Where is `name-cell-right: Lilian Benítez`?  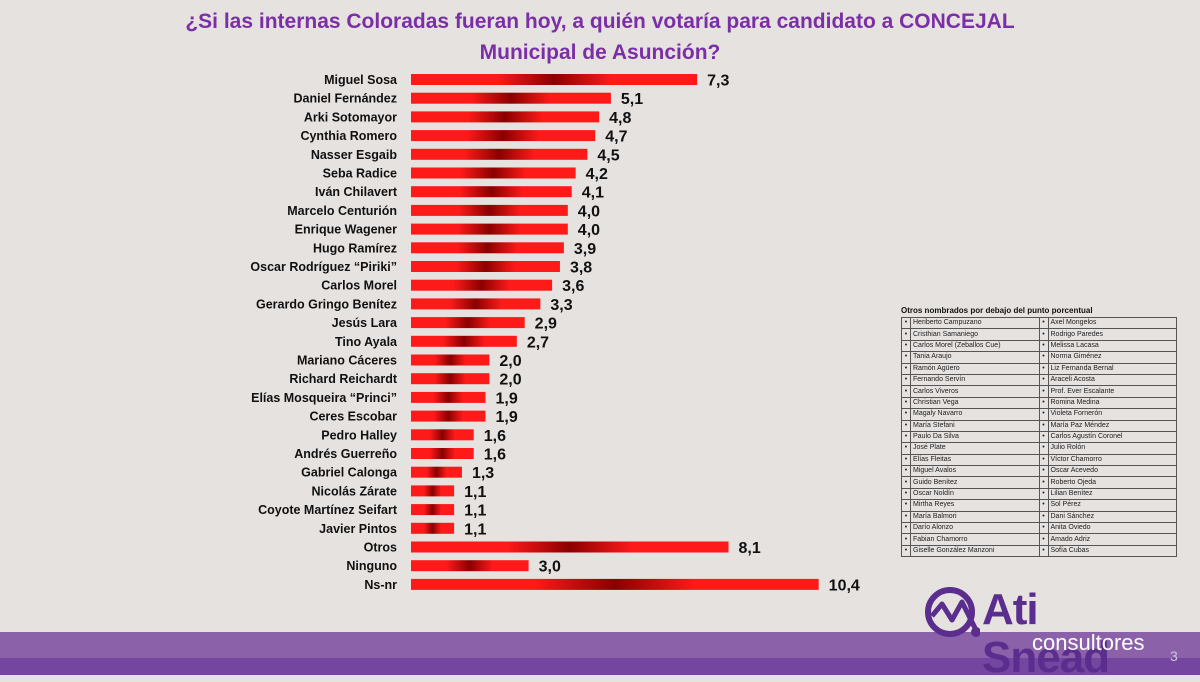 name-cell-right: Lilian Benítez is located at coordinates (1112, 494).